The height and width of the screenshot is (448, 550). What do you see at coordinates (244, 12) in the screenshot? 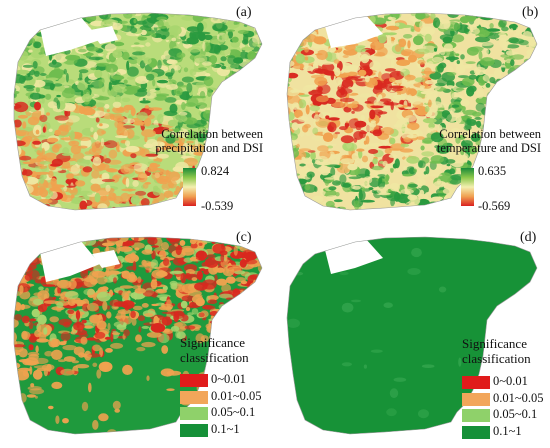
I see `panel-label: (a)` at bounding box center [244, 12].